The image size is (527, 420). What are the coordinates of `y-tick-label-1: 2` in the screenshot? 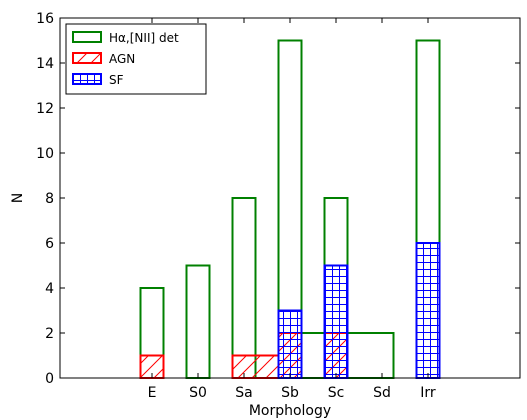 It's located at (49, 334).